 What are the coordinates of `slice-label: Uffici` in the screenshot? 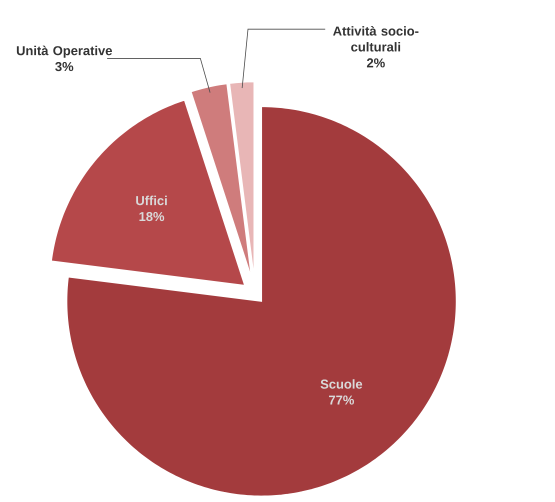 It's located at (151, 200).